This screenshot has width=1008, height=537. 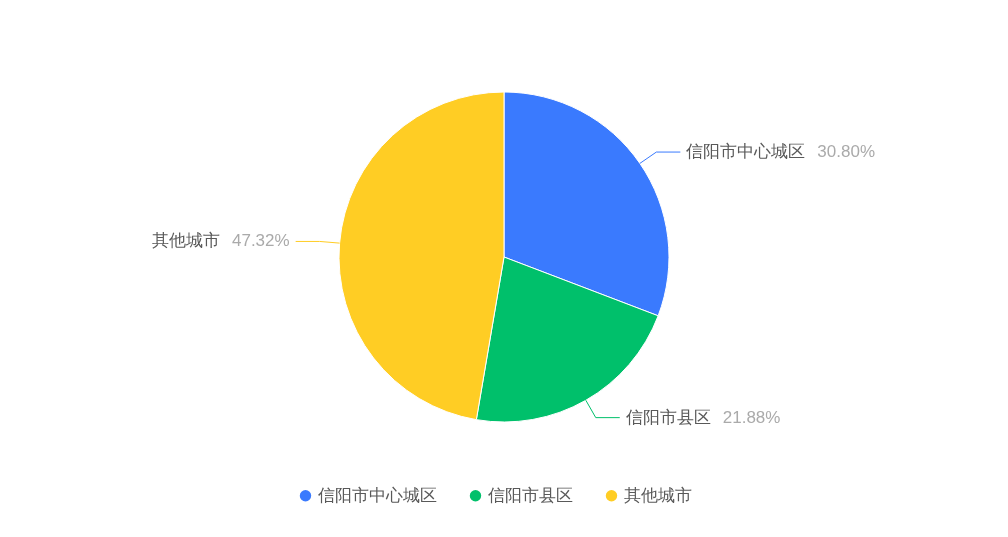 What do you see at coordinates (668, 417) in the screenshot?
I see `slice-label: 信阳市县区` at bounding box center [668, 417].